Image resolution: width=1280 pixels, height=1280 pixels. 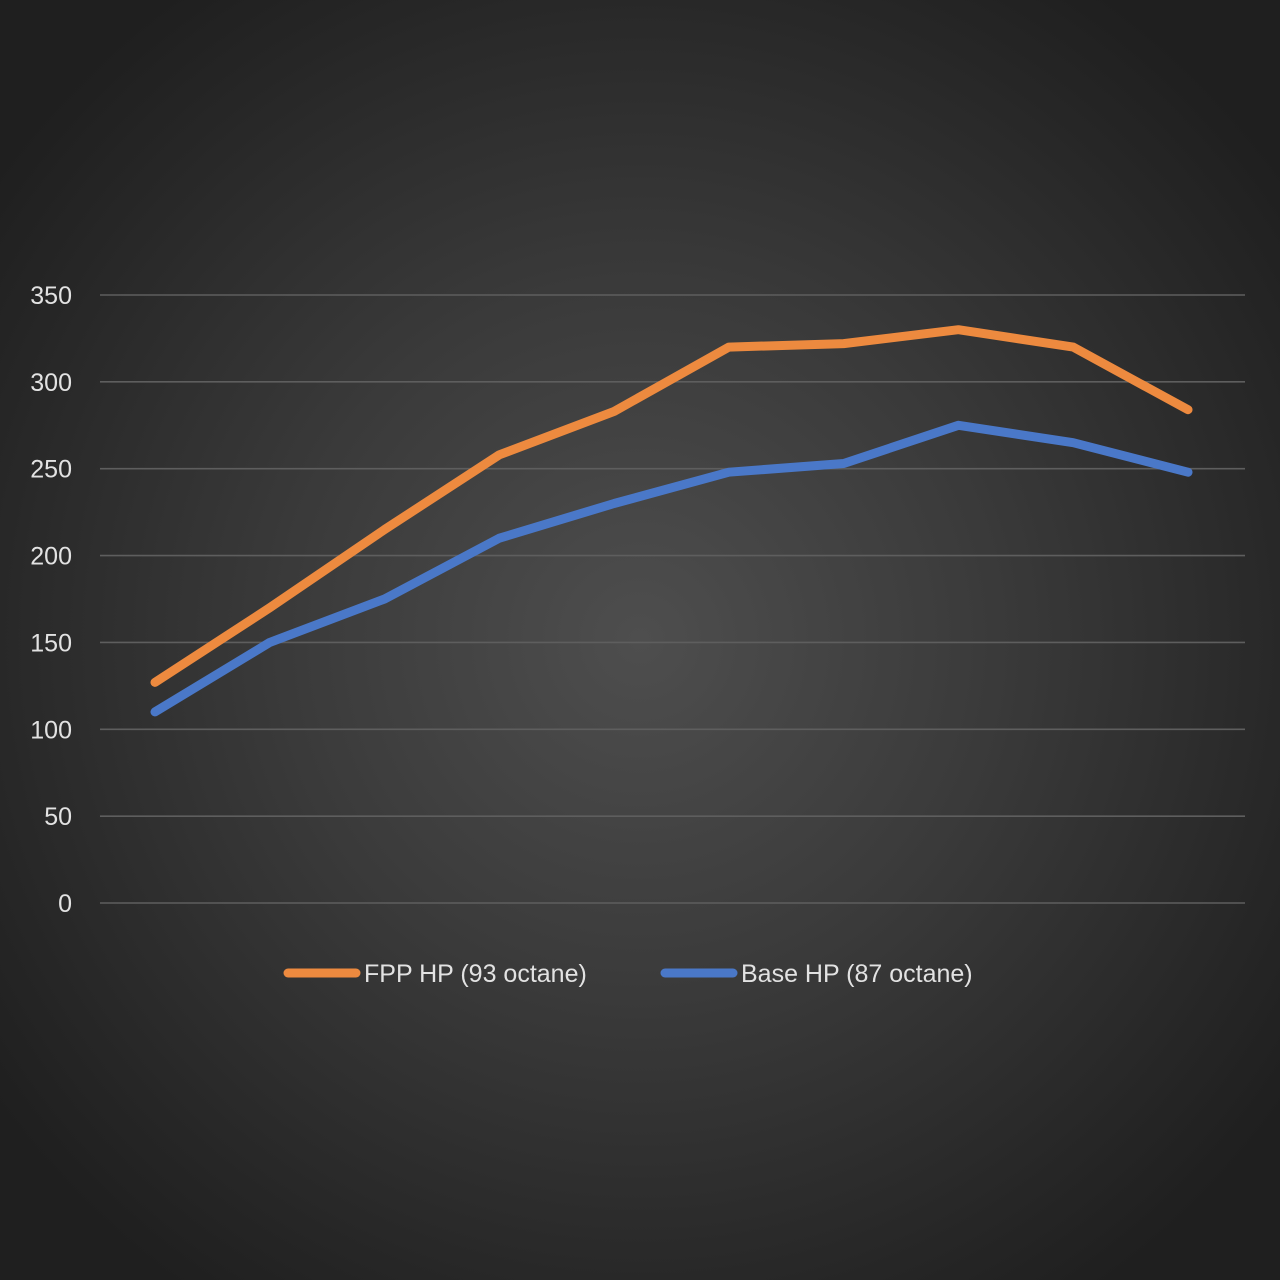 What do you see at coordinates (475, 974) in the screenshot?
I see `legend-label: FPP HP (93 octane)` at bounding box center [475, 974].